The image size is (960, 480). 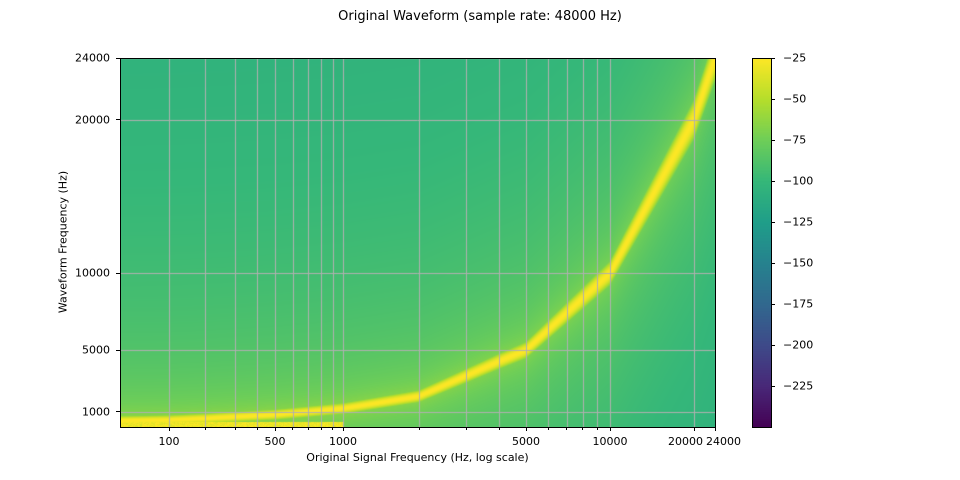 I want to click on colorbar-tick-label: −125, so click(x=798, y=222).